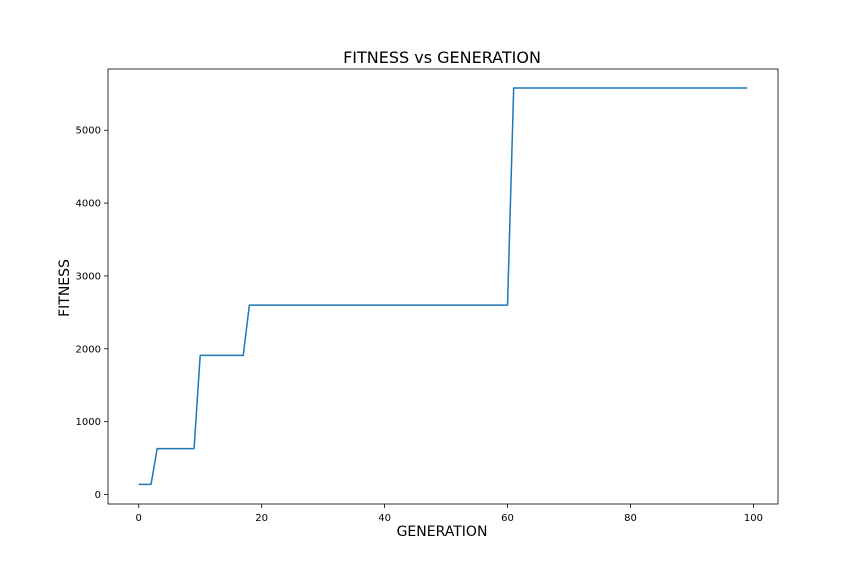  Describe the element at coordinates (65, 288) in the screenshot. I see `y-axis-label: FITNESS` at that location.